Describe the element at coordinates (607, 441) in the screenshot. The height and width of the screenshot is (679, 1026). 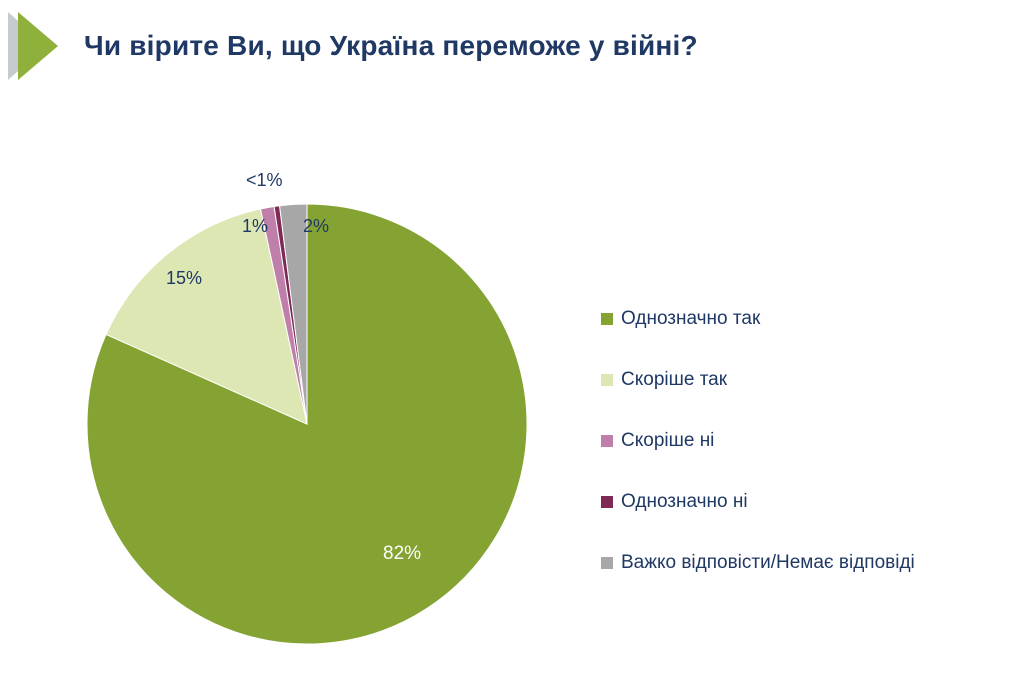
I see `legend-swatch-rather-no` at that location.